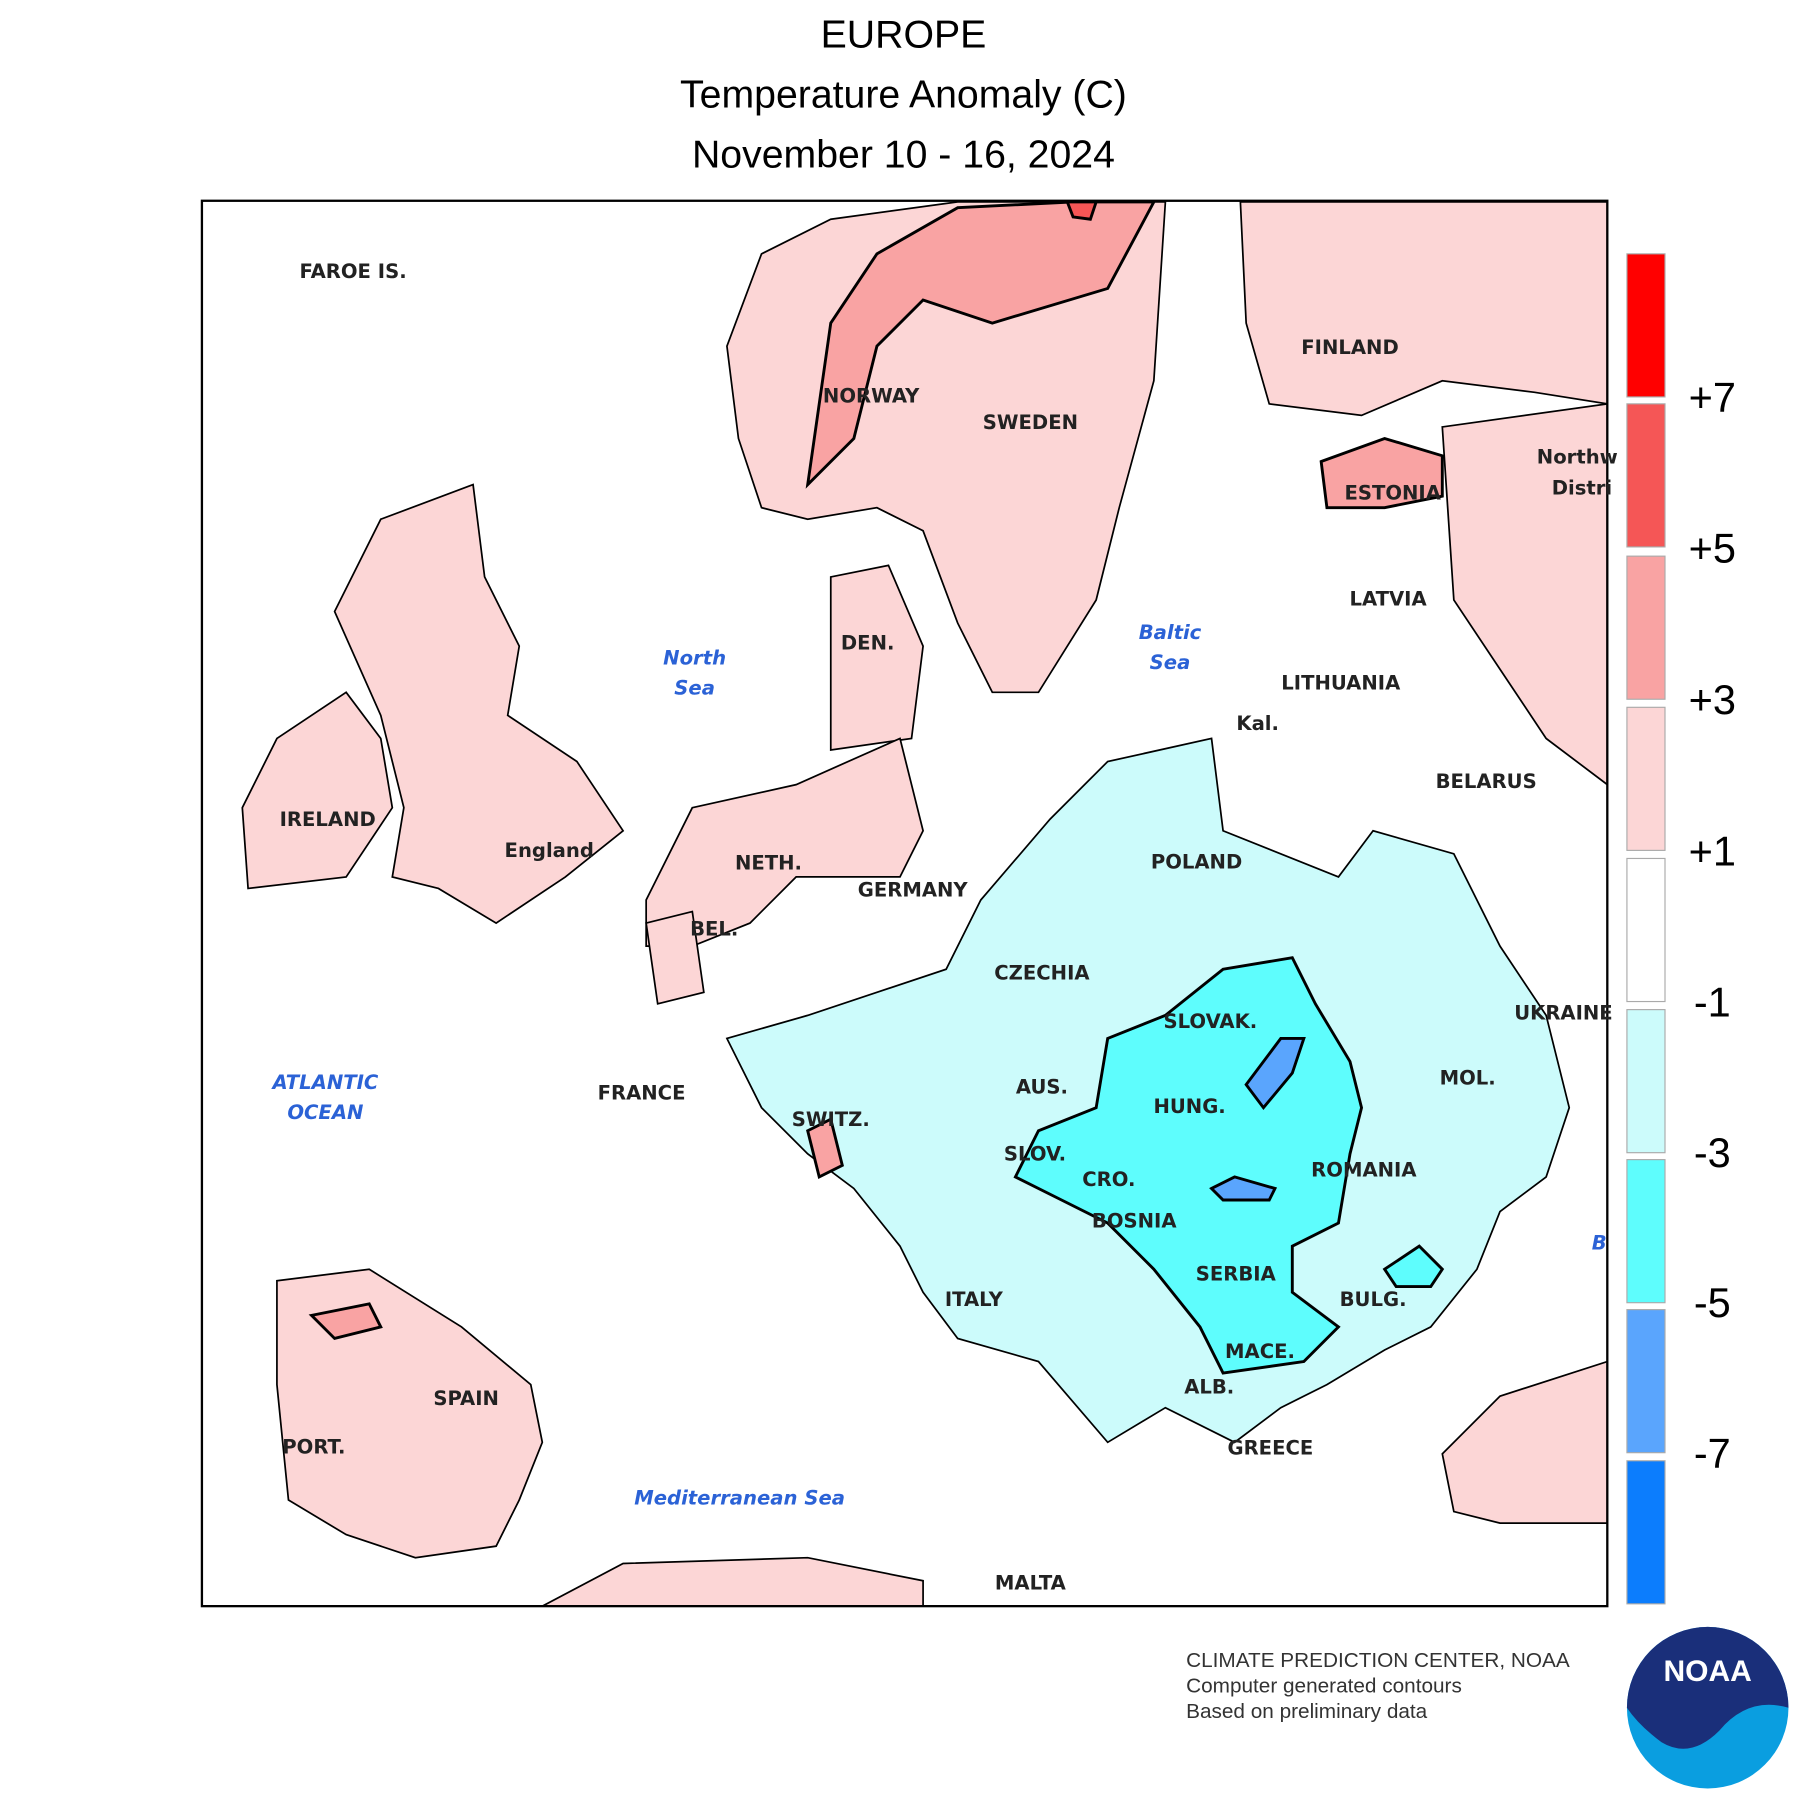 This screenshot has height=1800, width=1800. Describe the element at coordinates (1324, 1685) in the screenshot. I see `footer-line: Computer generated contours` at that location.